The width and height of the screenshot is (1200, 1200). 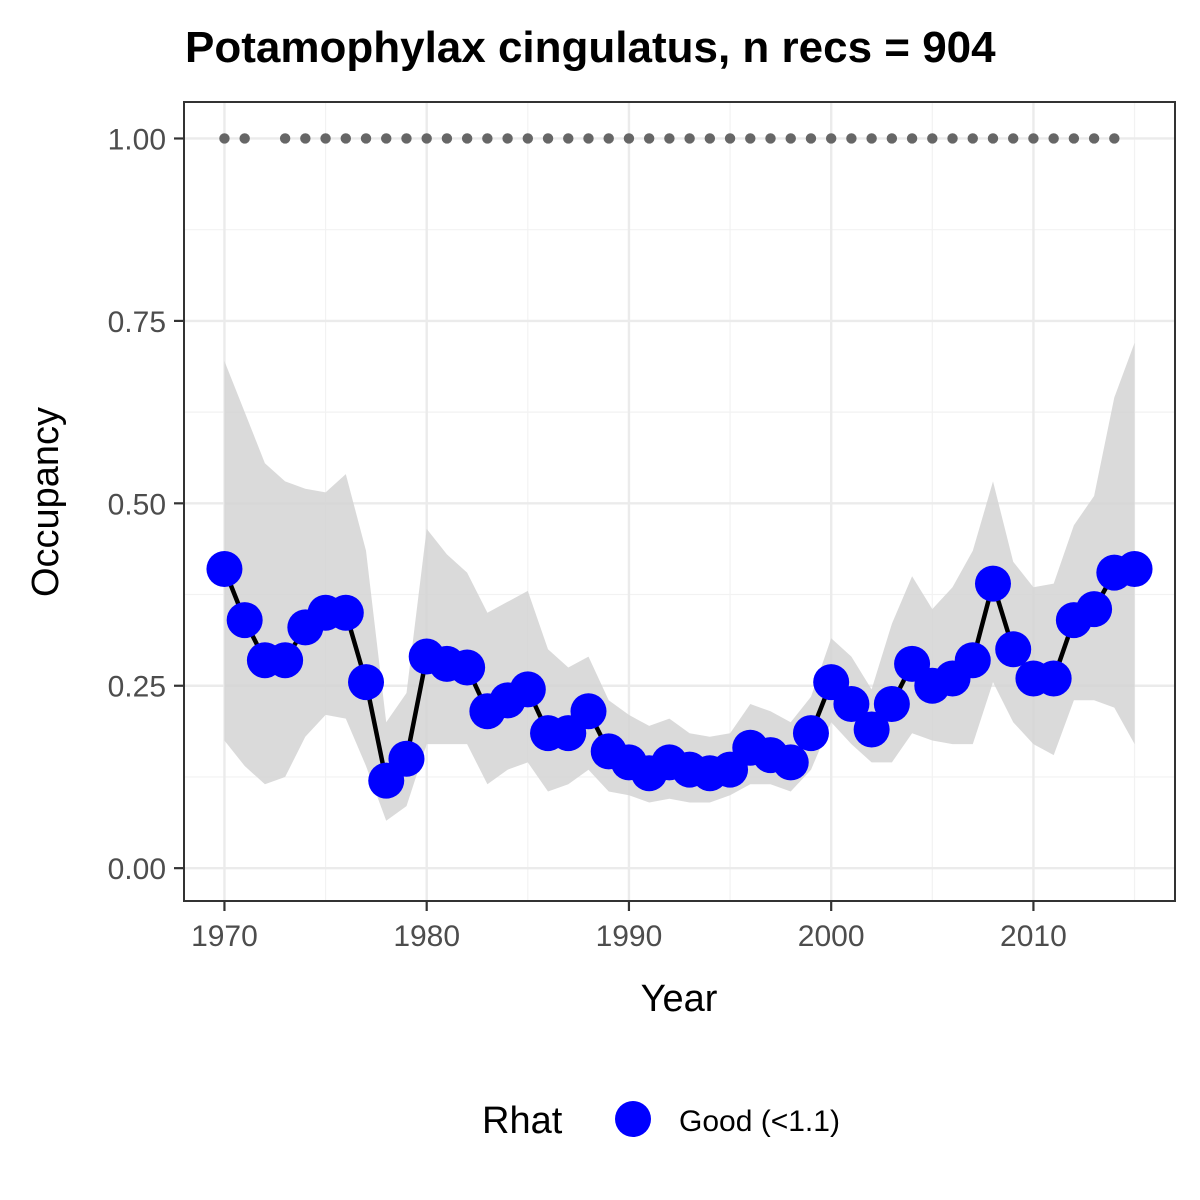 What do you see at coordinates (137, 322) in the screenshot?
I see `y-tick-label: 0.75` at bounding box center [137, 322].